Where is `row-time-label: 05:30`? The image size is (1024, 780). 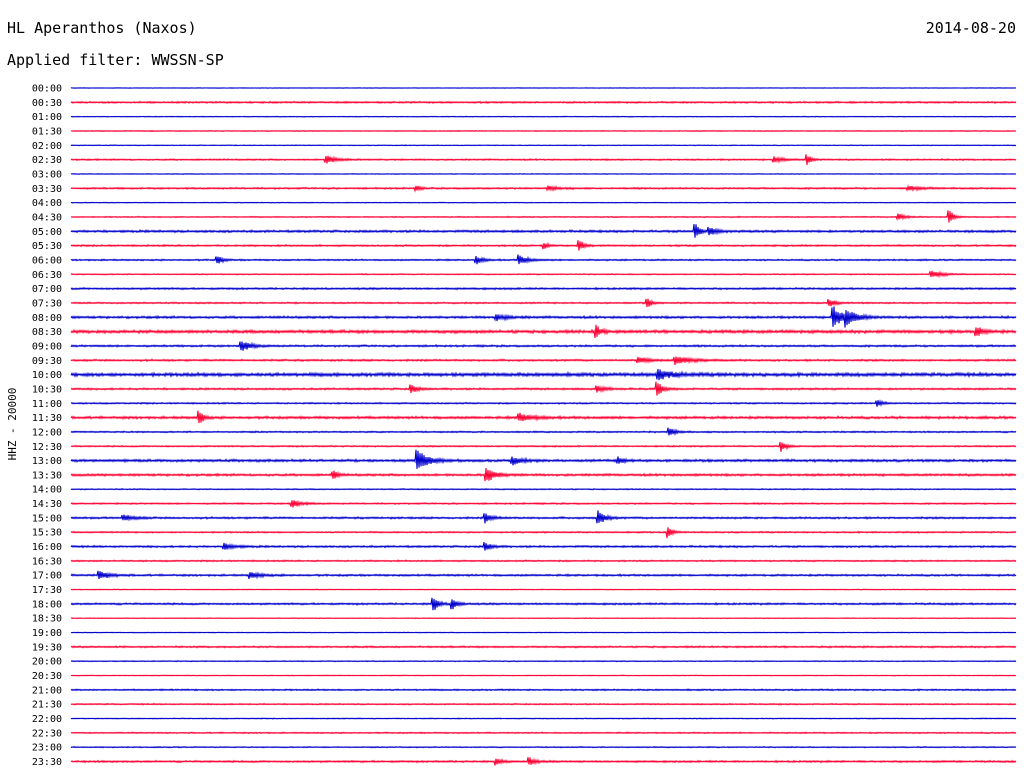 row-time-label: 05:30 is located at coordinates (47, 246).